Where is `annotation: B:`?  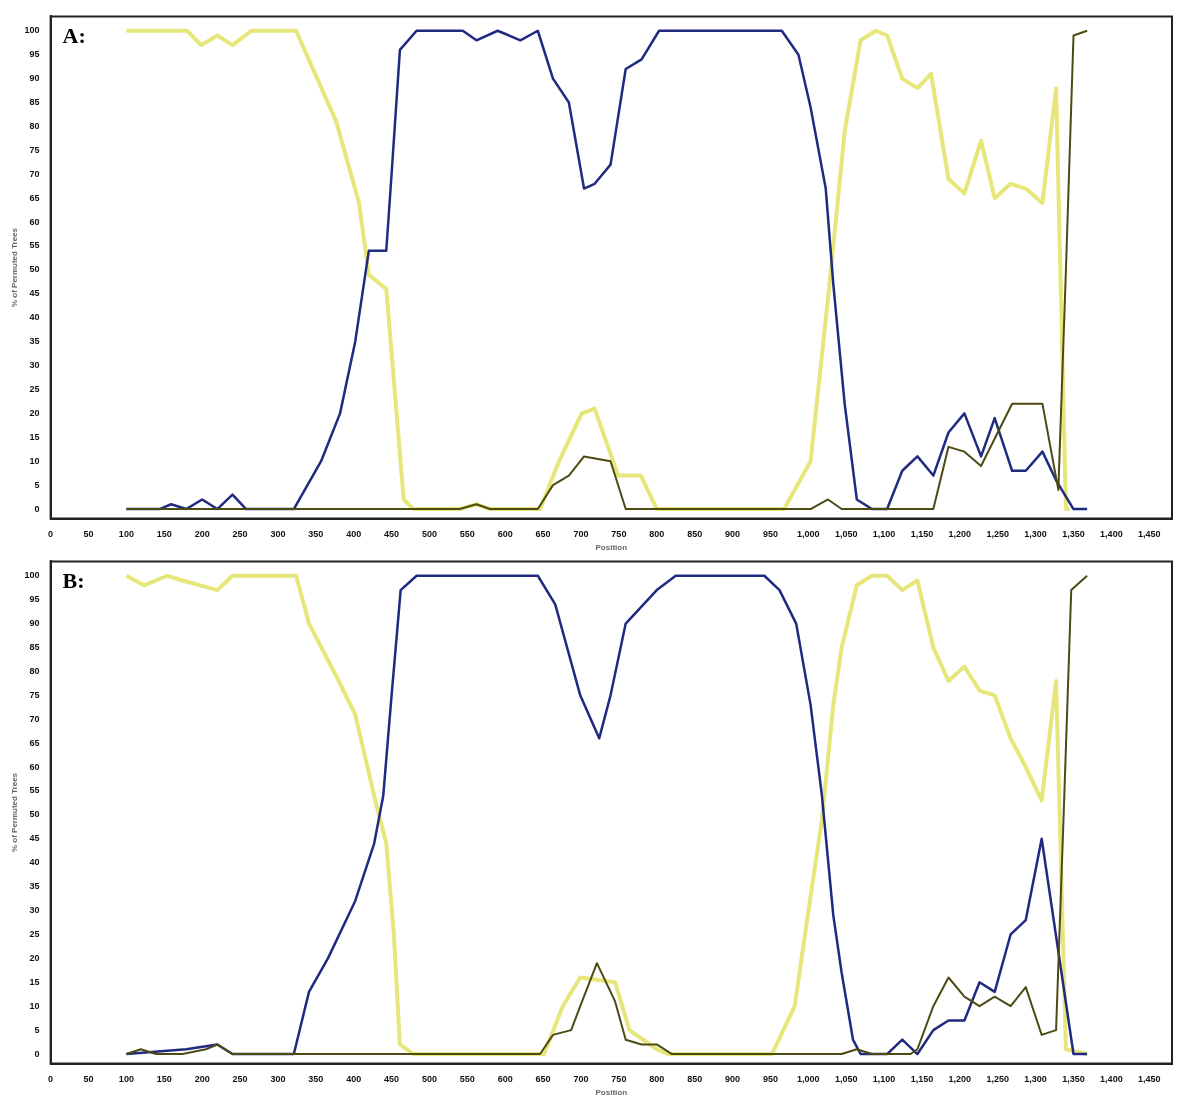 annotation: B: is located at coordinates (73, 581).